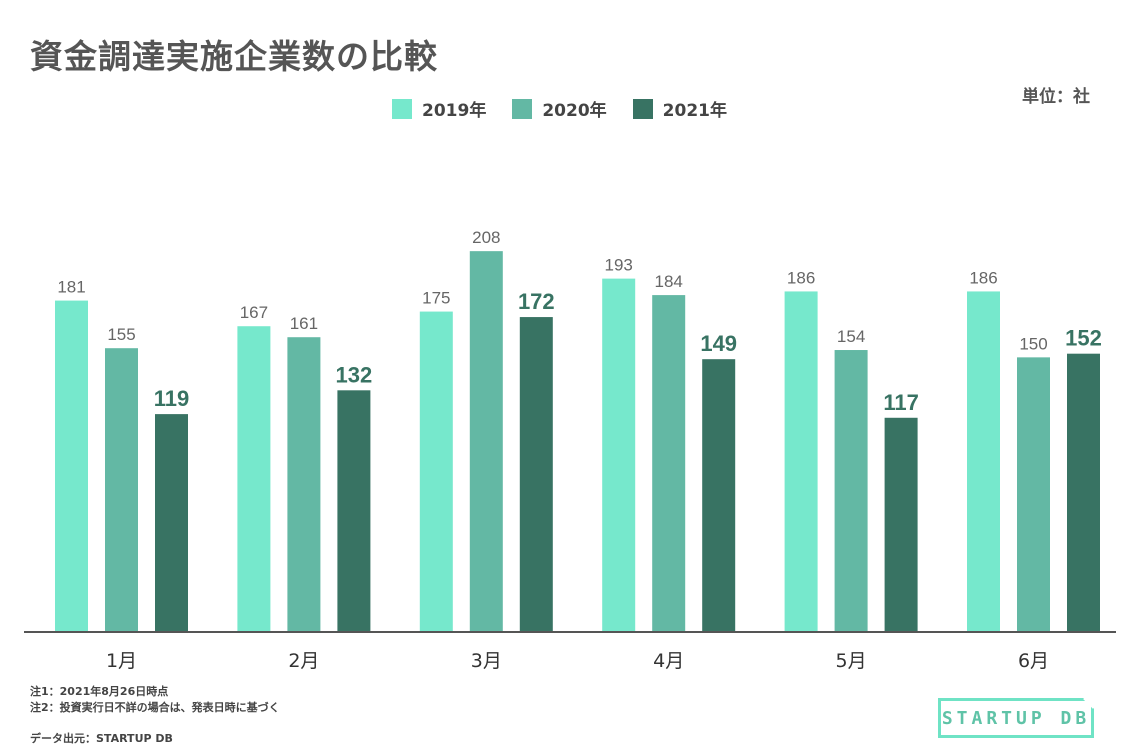 This screenshot has height=755, width=1132. Describe the element at coordinates (101, 738) in the screenshot. I see `source-text: データ出元：STARTUP DB` at that location.